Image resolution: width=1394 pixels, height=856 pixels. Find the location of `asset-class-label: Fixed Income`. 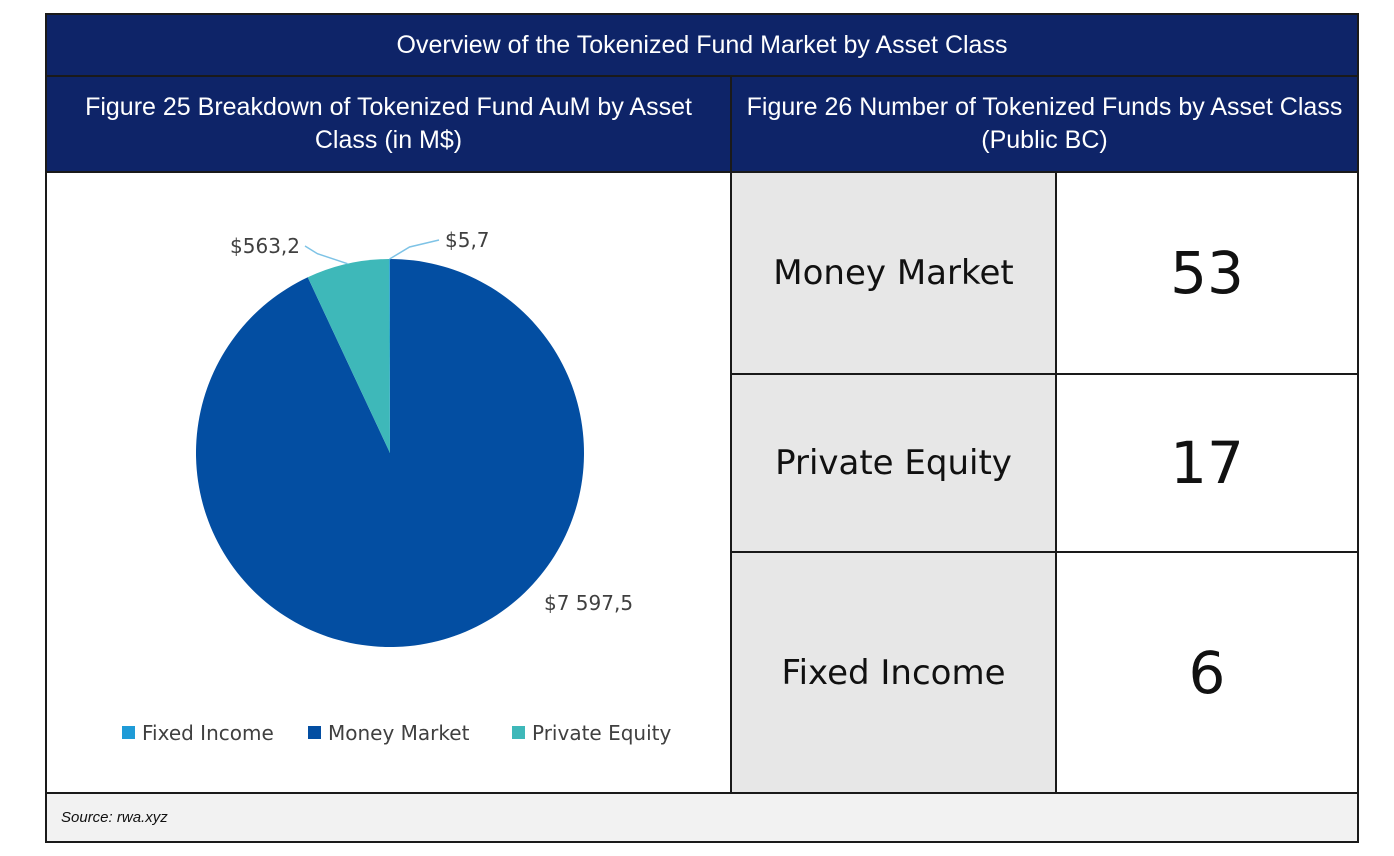

asset-class-label: Fixed Income is located at coordinates (894, 672).